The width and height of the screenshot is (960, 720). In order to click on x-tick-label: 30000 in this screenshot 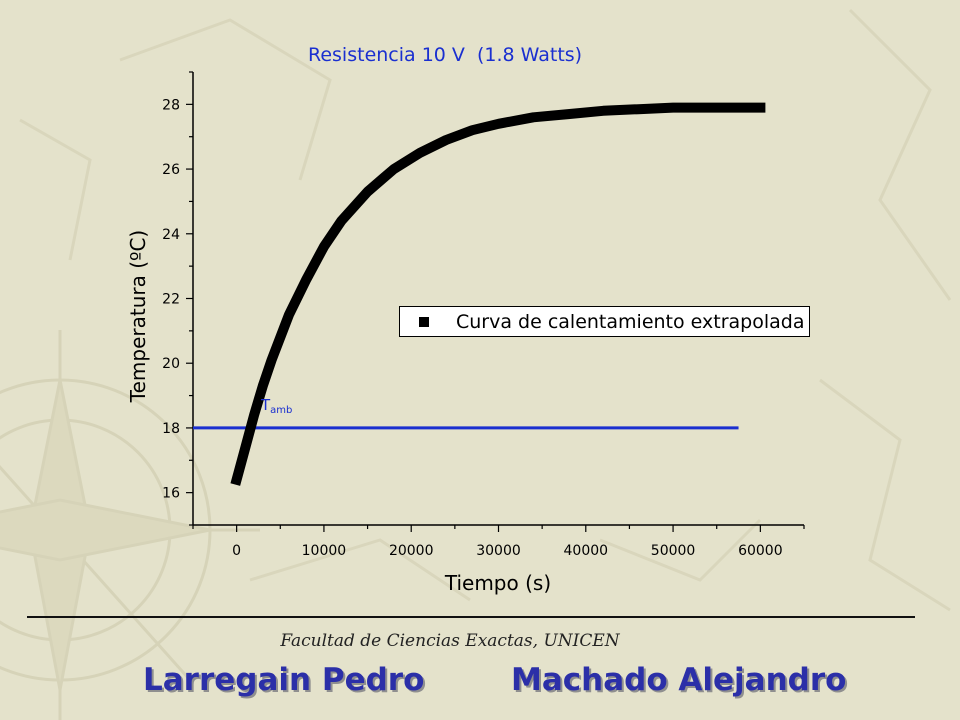, I will do `click(498, 551)`.